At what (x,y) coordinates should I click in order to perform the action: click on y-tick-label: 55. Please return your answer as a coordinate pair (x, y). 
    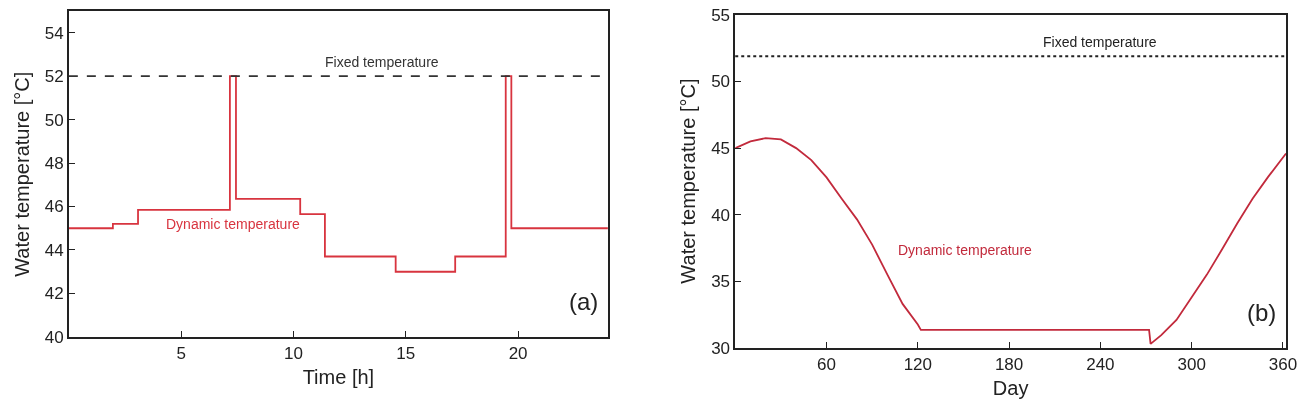
    Looking at the image, I should click on (721, 15).